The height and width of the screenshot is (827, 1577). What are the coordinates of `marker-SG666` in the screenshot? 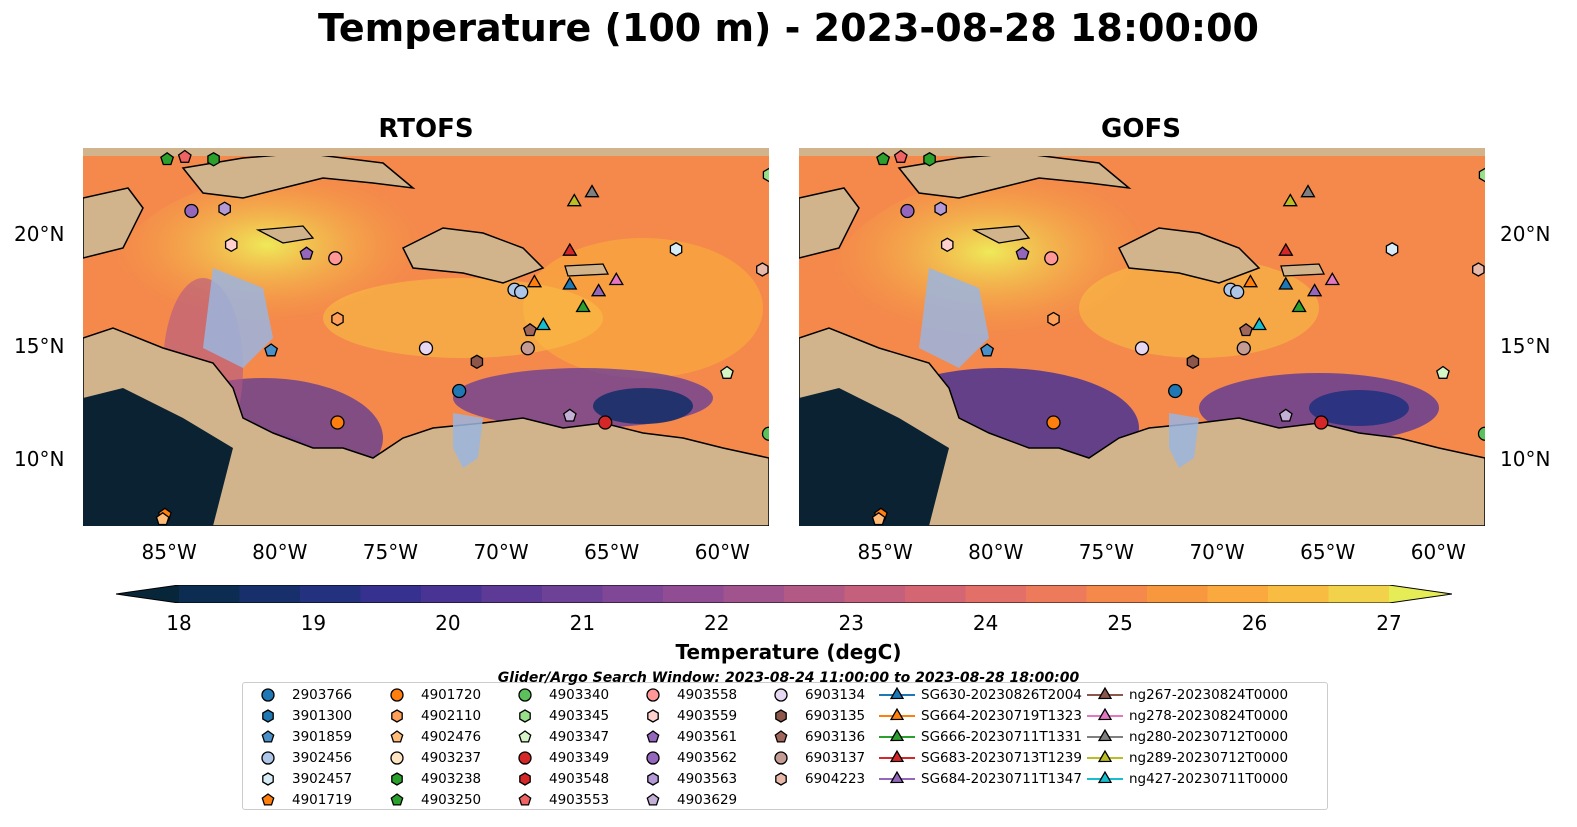 It's located at (583, 306).